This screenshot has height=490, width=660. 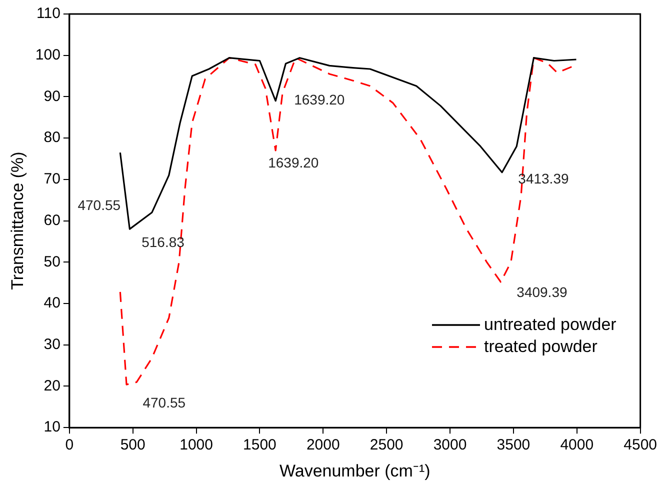 What do you see at coordinates (163, 242) in the screenshot?
I see `annotation: 516.83` at bounding box center [163, 242].